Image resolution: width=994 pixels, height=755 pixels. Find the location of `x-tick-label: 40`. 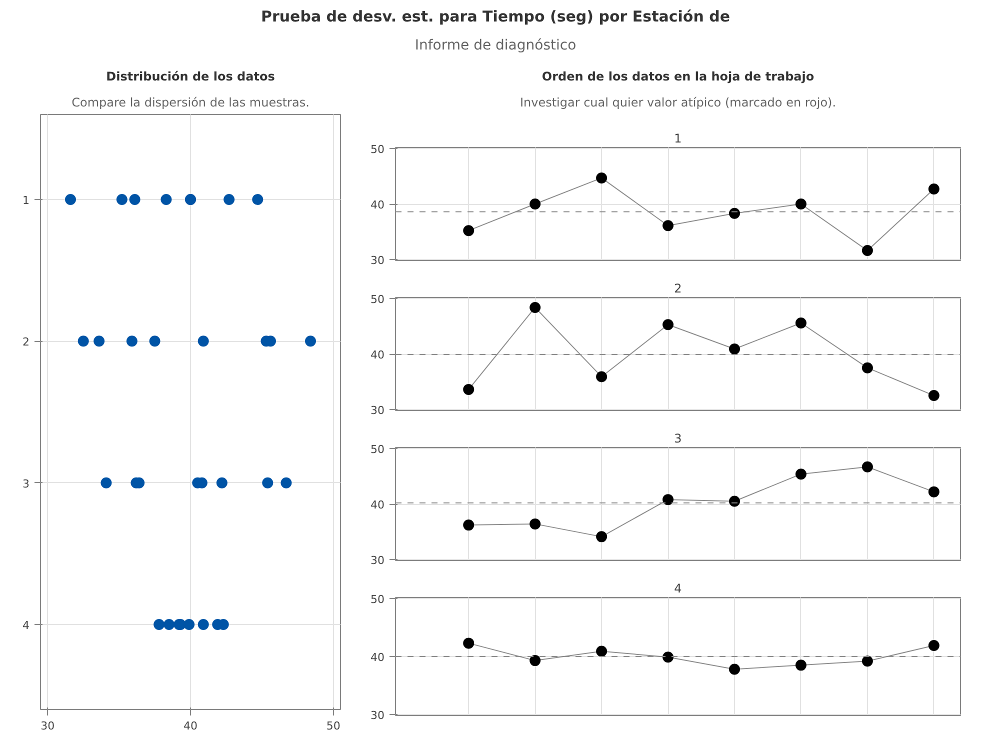

x-tick-label: 40 is located at coordinates (191, 726).